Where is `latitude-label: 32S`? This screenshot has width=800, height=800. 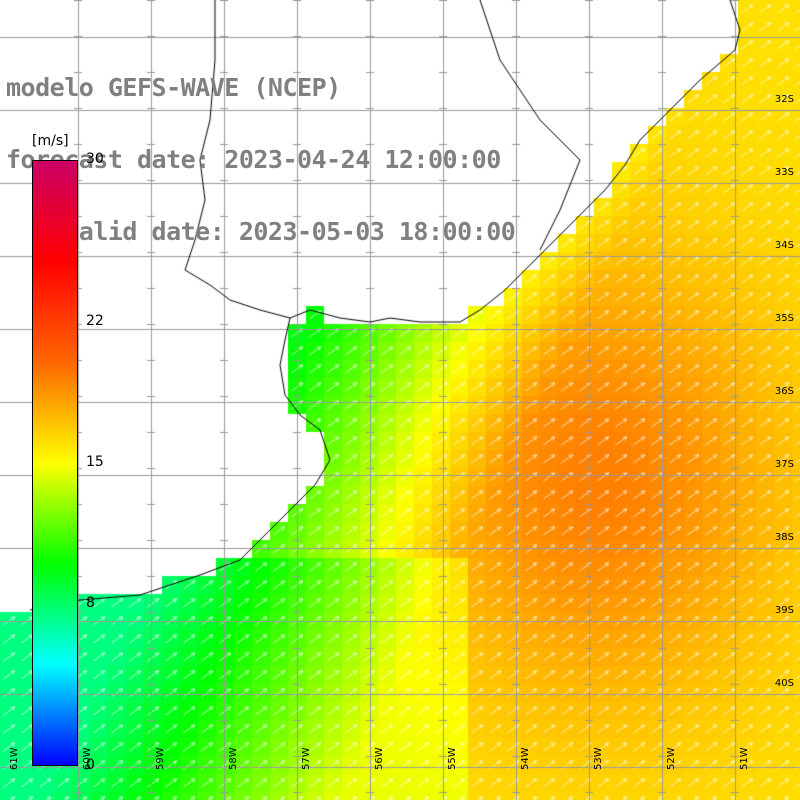 latitude-label: 32S is located at coordinates (784, 99).